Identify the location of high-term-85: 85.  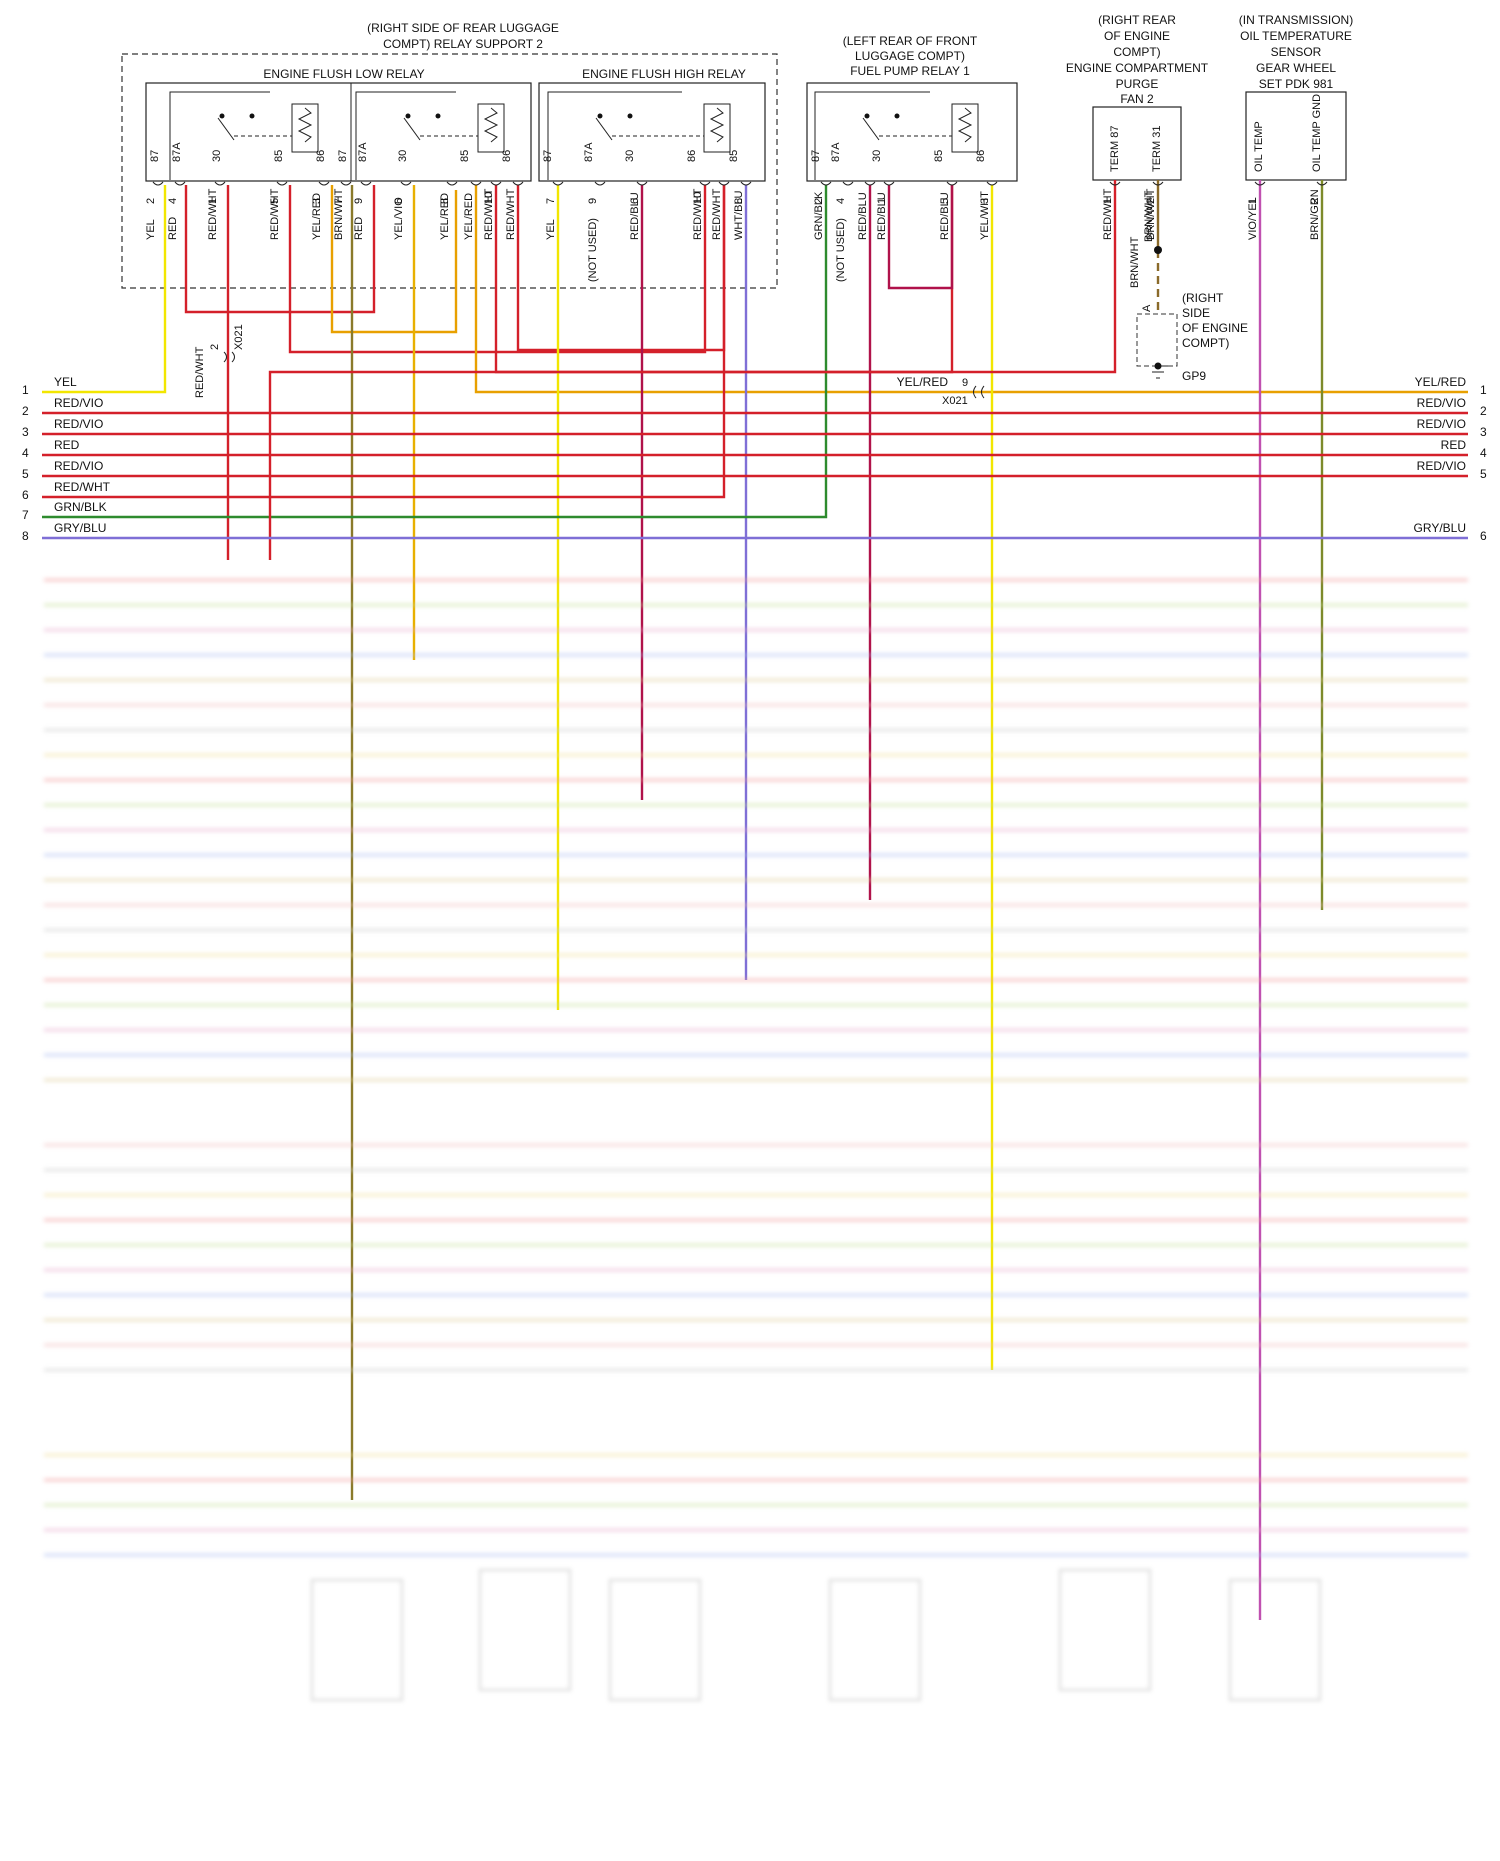
(734, 156).